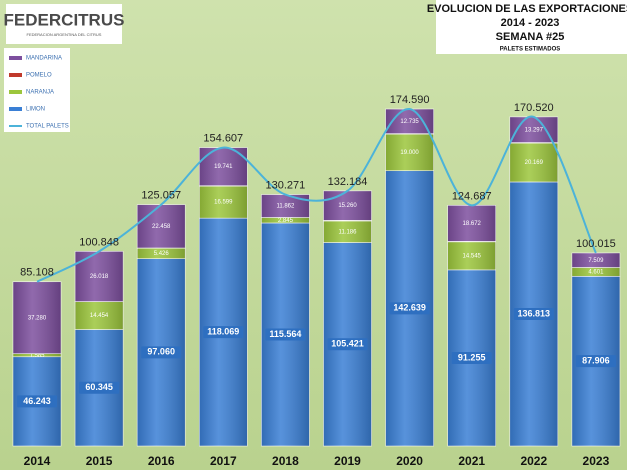 The width and height of the screenshot is (627, 470). What do you see at coordinates (347, 461) in the screenshot?
I see `x-tick-label: 2019` at bounding box center [347, 461].